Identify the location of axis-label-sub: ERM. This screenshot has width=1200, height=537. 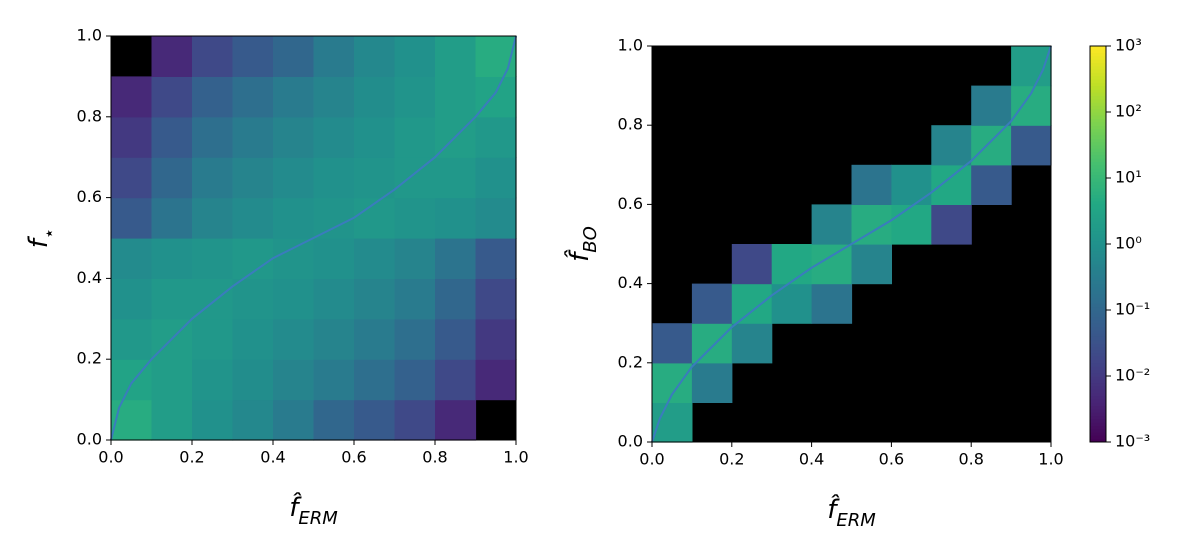
(318, 518).